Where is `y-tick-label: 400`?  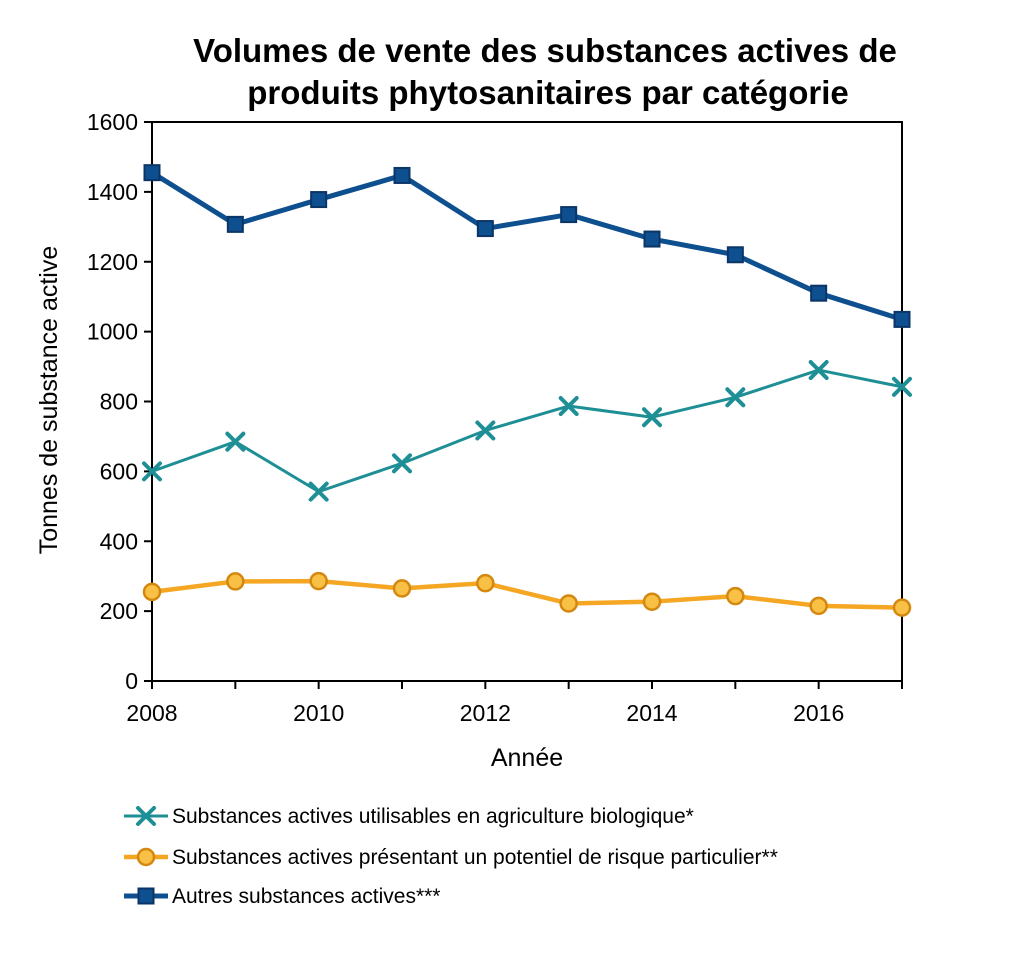
y-tick-label: 400 is located at coordinates (119, 541).